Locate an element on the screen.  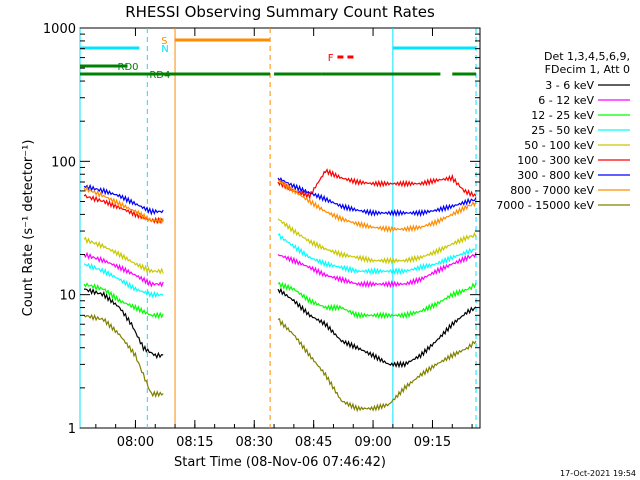
legend-header: FDecim 1, Att 0 is located at coordinates (587, 69).